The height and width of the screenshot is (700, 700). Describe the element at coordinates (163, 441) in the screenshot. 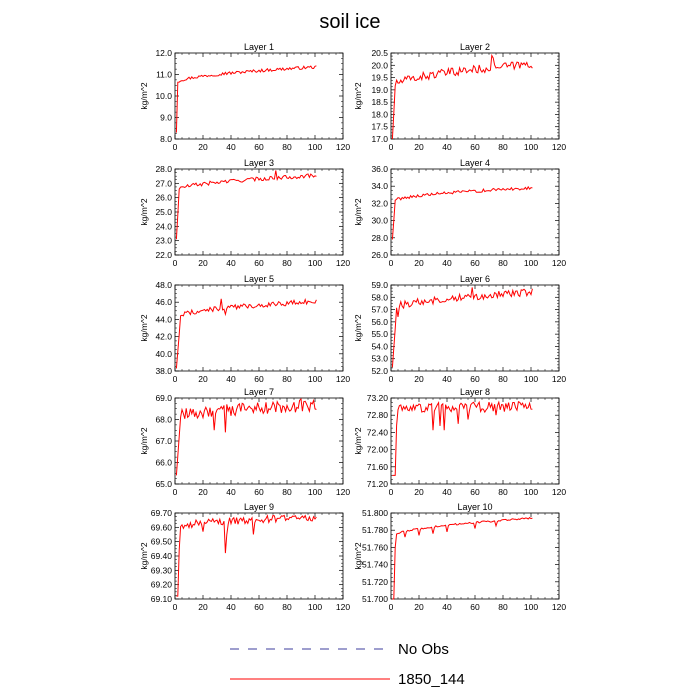

I see `y-tick-label: 67.0` at that location.